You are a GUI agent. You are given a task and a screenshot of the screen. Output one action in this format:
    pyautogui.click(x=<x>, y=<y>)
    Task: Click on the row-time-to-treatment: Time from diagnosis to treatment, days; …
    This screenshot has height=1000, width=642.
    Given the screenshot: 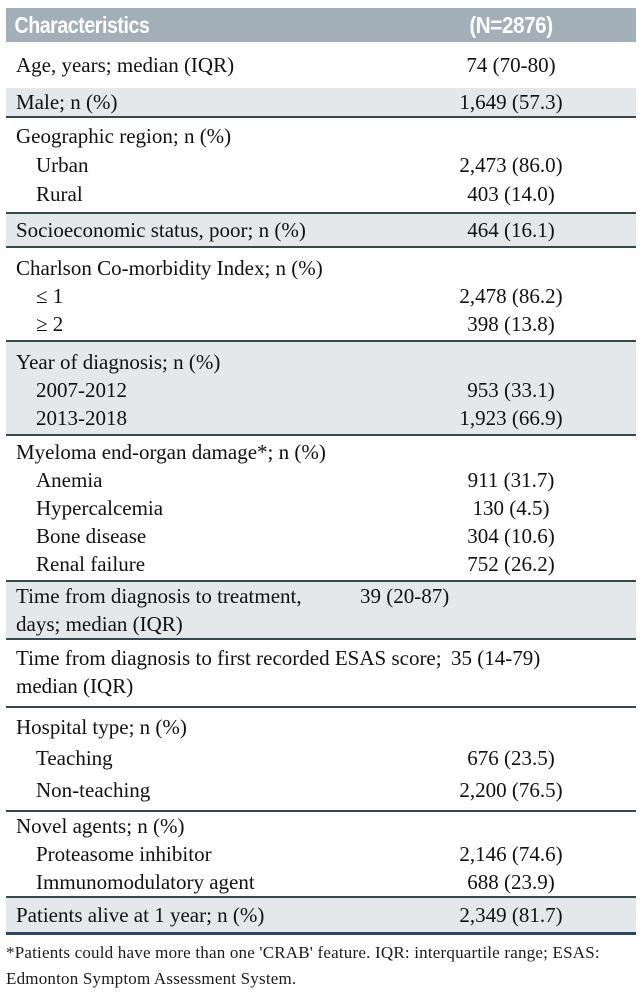 What is the action you would take?
    pyautogui.click(x=321, y=610)
    